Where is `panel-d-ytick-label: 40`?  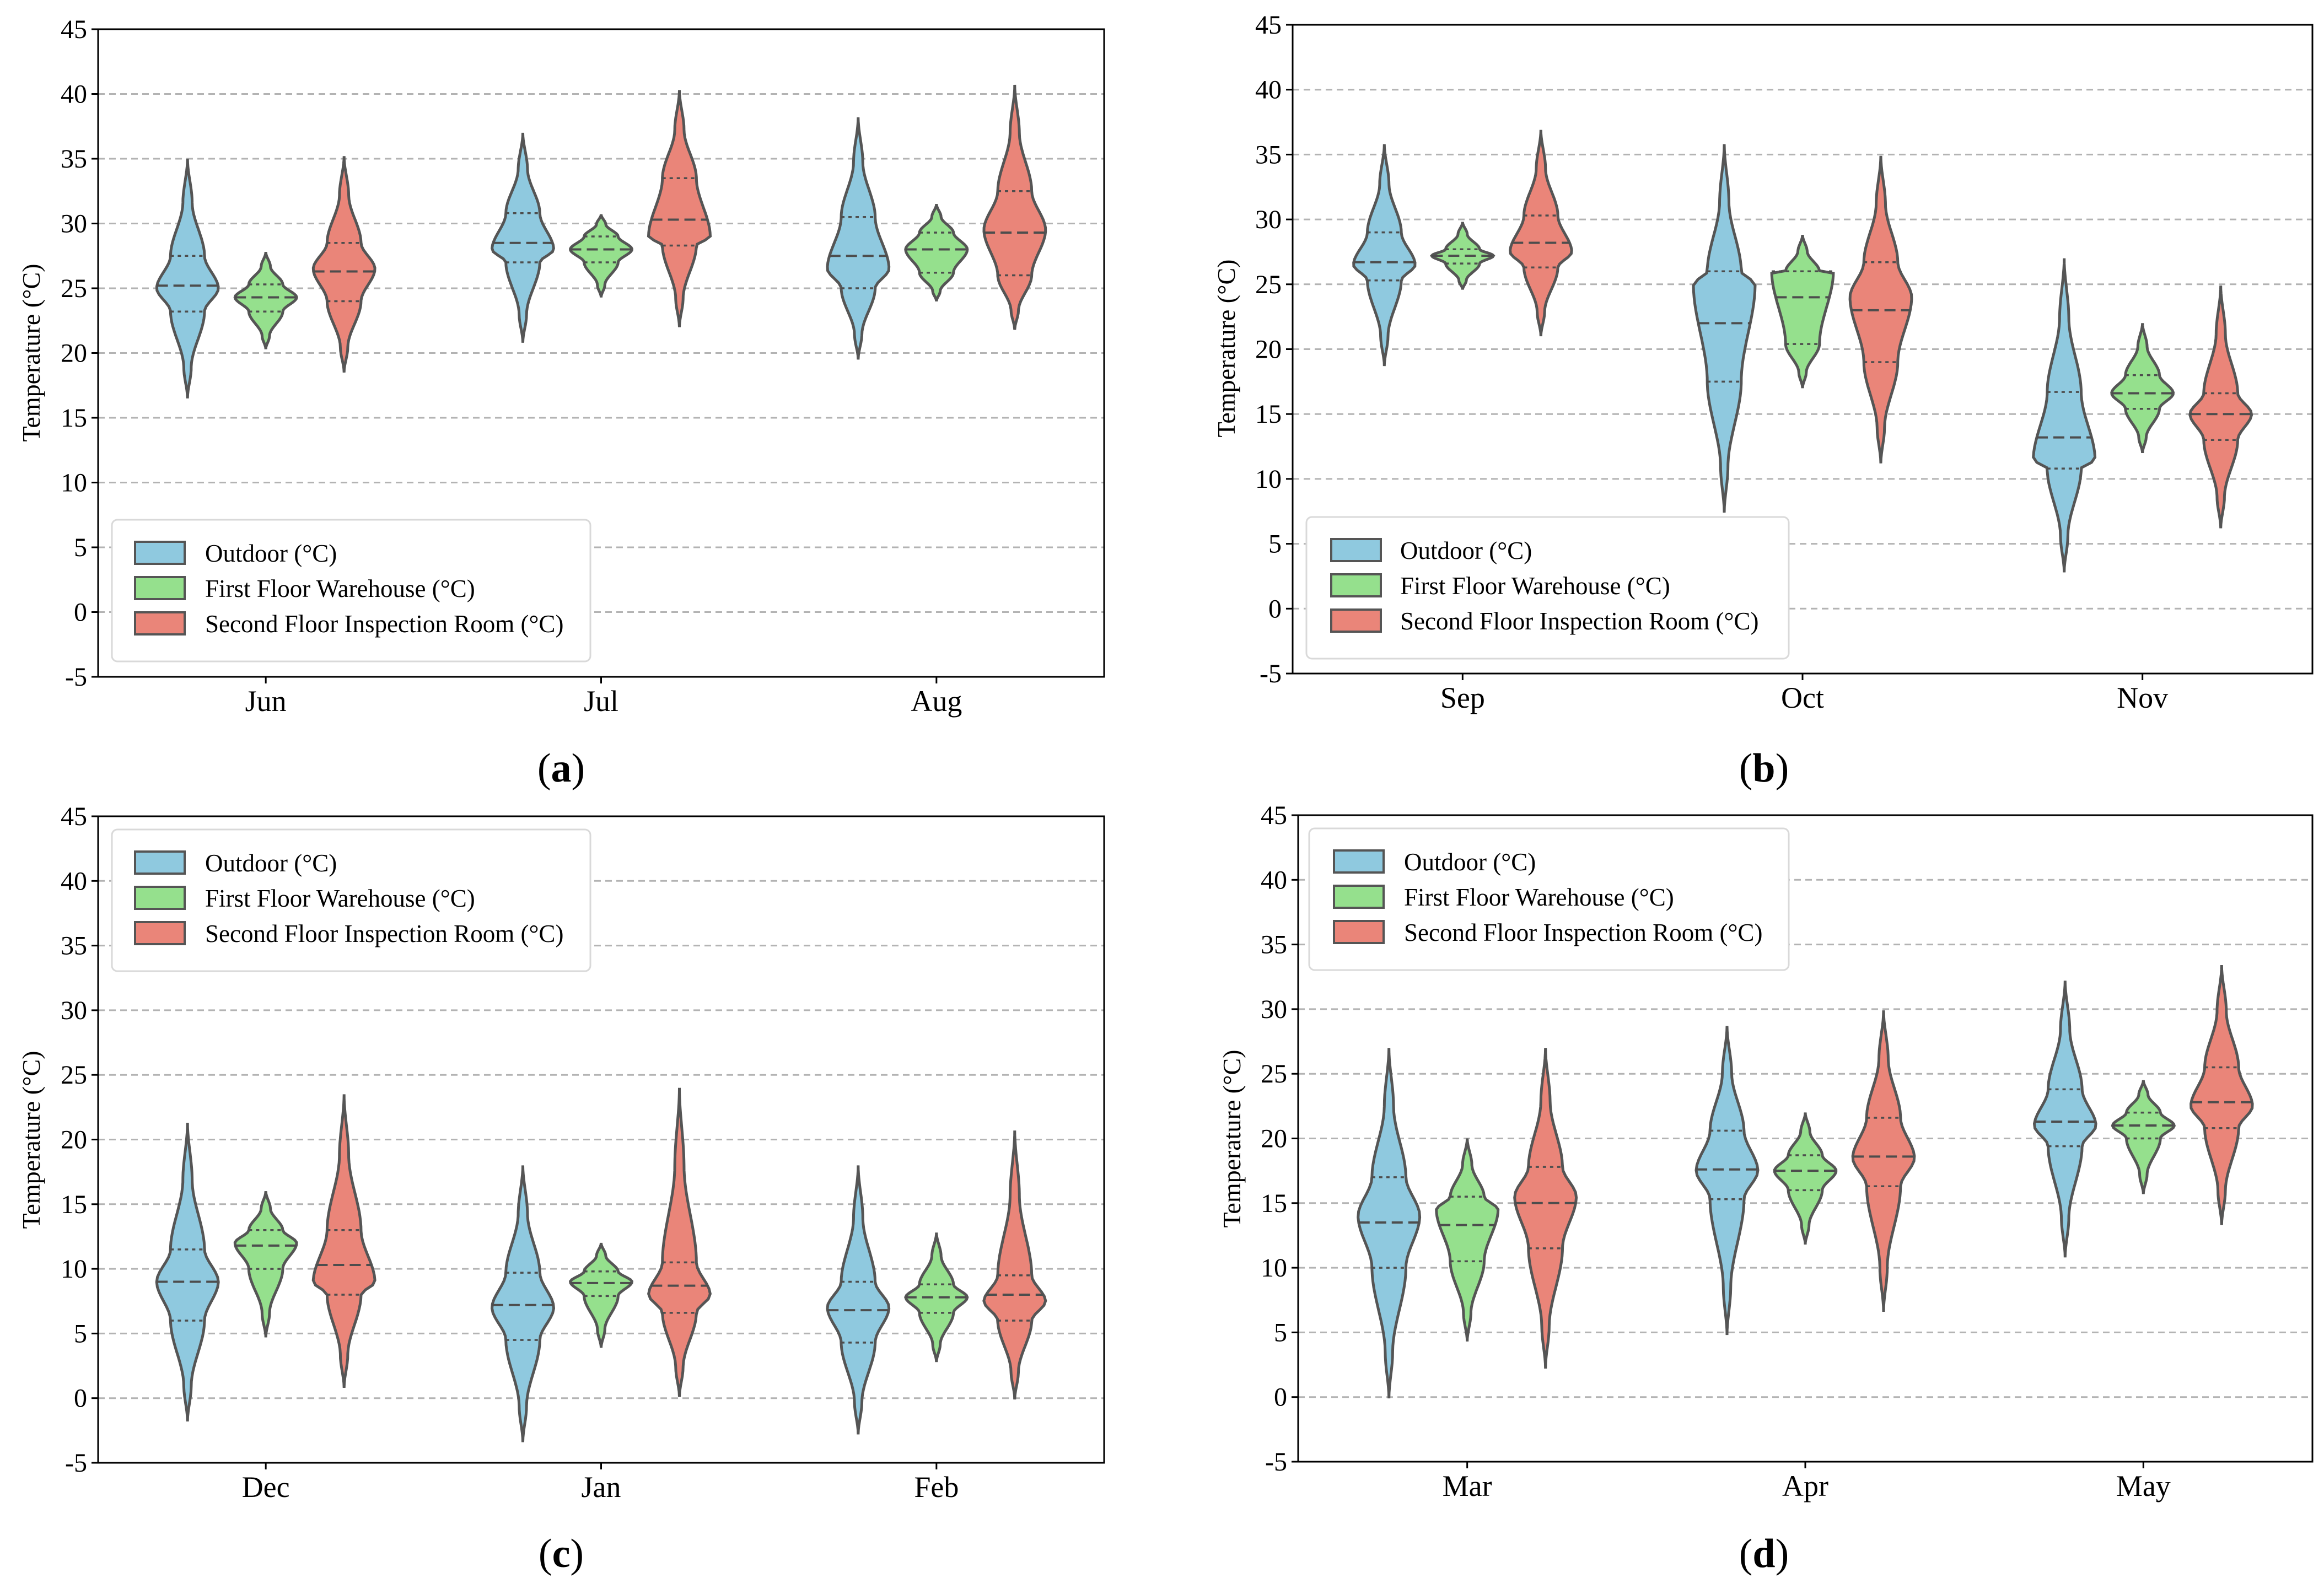 panel-d-ytick-label: 40 is located at coordinates (1274, 880).